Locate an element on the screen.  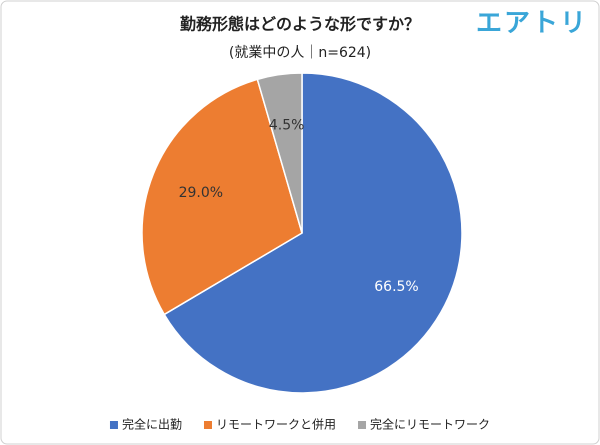
legend-label: 完全に出勤 is located at coordinates (152, 424).